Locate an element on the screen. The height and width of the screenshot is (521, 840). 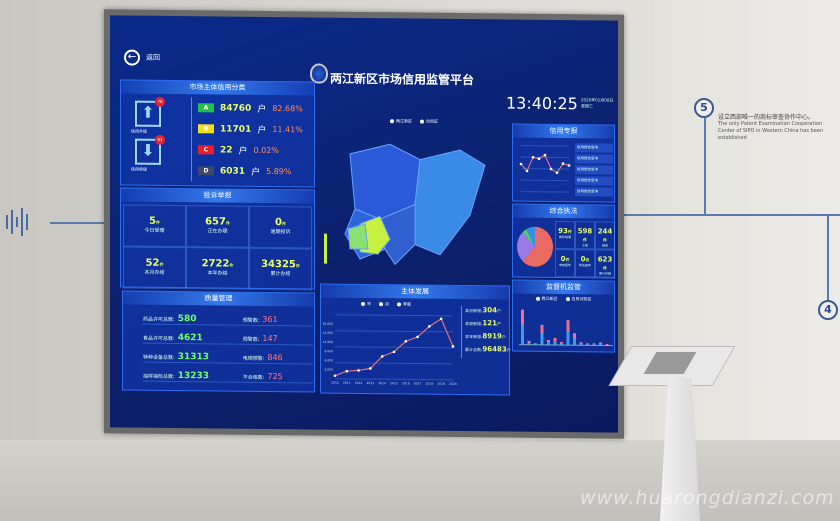
stat-label: 正在办理 is located at coordinates (217, 231).